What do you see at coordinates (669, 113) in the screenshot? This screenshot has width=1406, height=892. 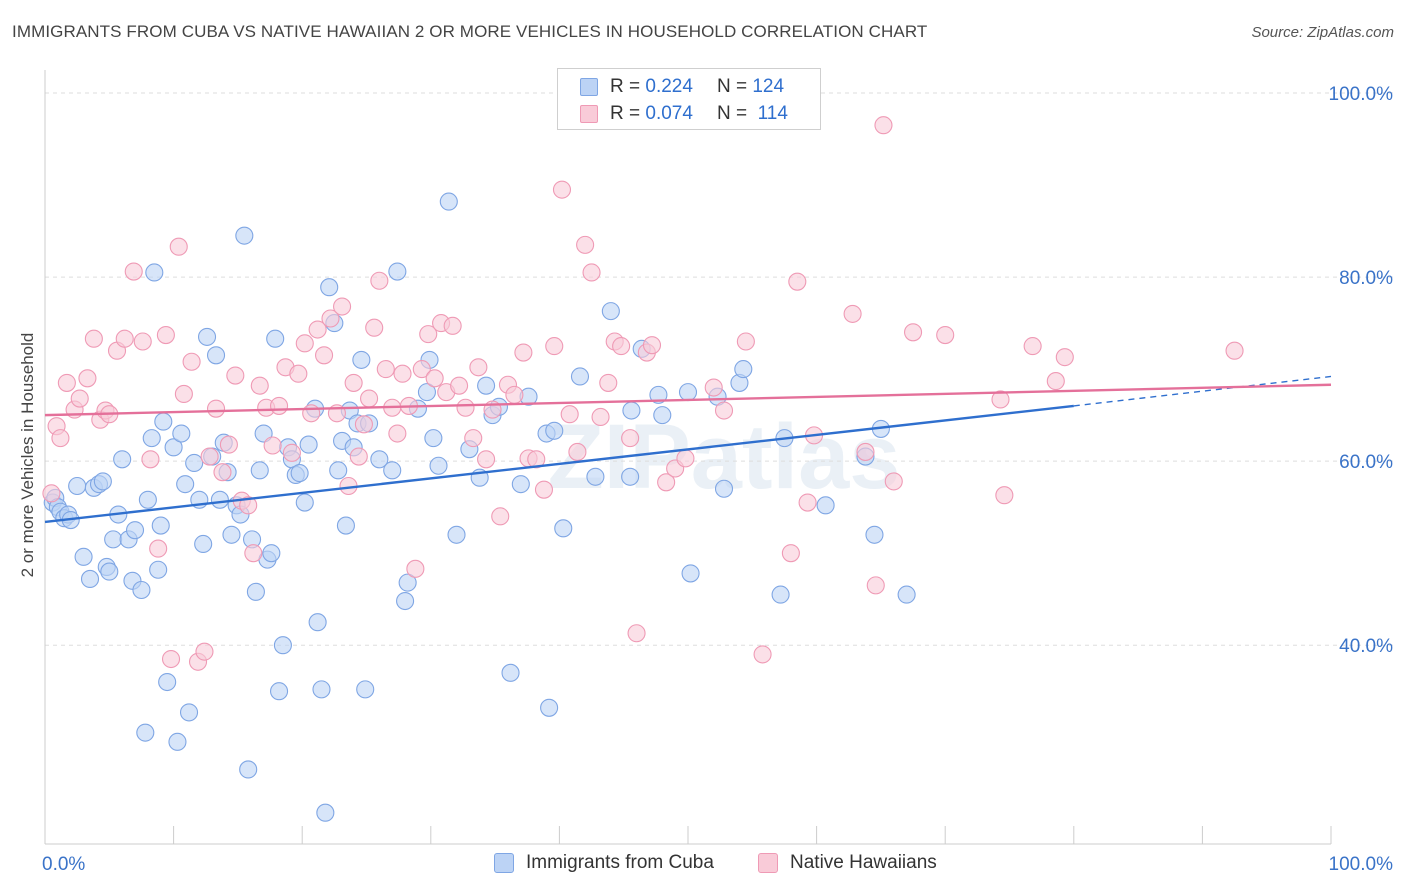 I see `r-value-hawaiian: 0.074` at bounding box center [669, 113].